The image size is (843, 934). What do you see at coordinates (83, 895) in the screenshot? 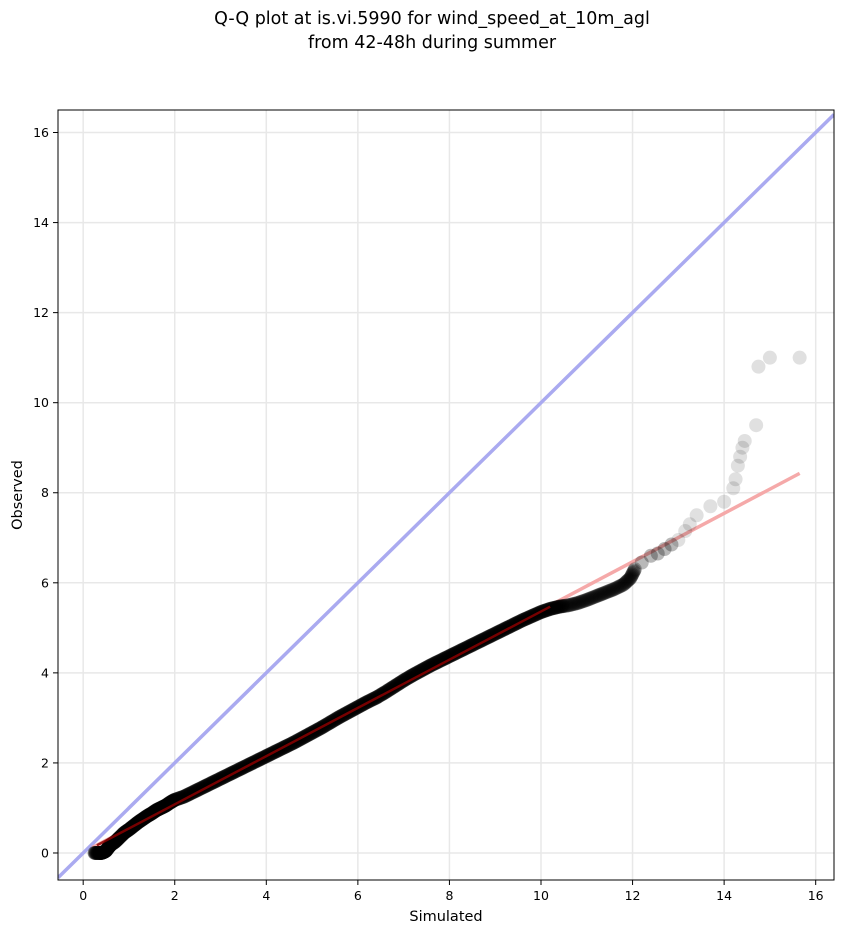
I see `x-tick-label: 0` at bounding box center [83, 895].